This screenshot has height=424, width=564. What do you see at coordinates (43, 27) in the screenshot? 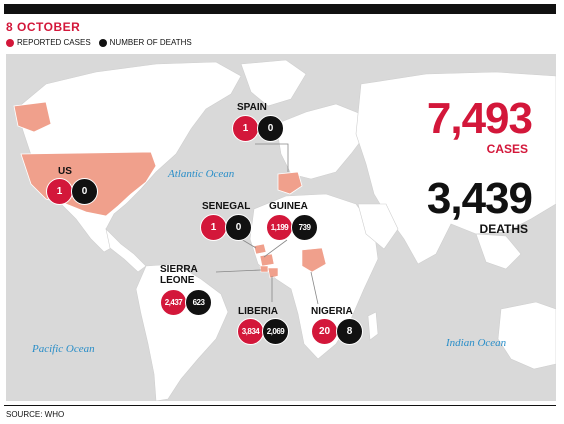
I see `date-heading: 8 OCTOBER` at bounding box center [43, 27].